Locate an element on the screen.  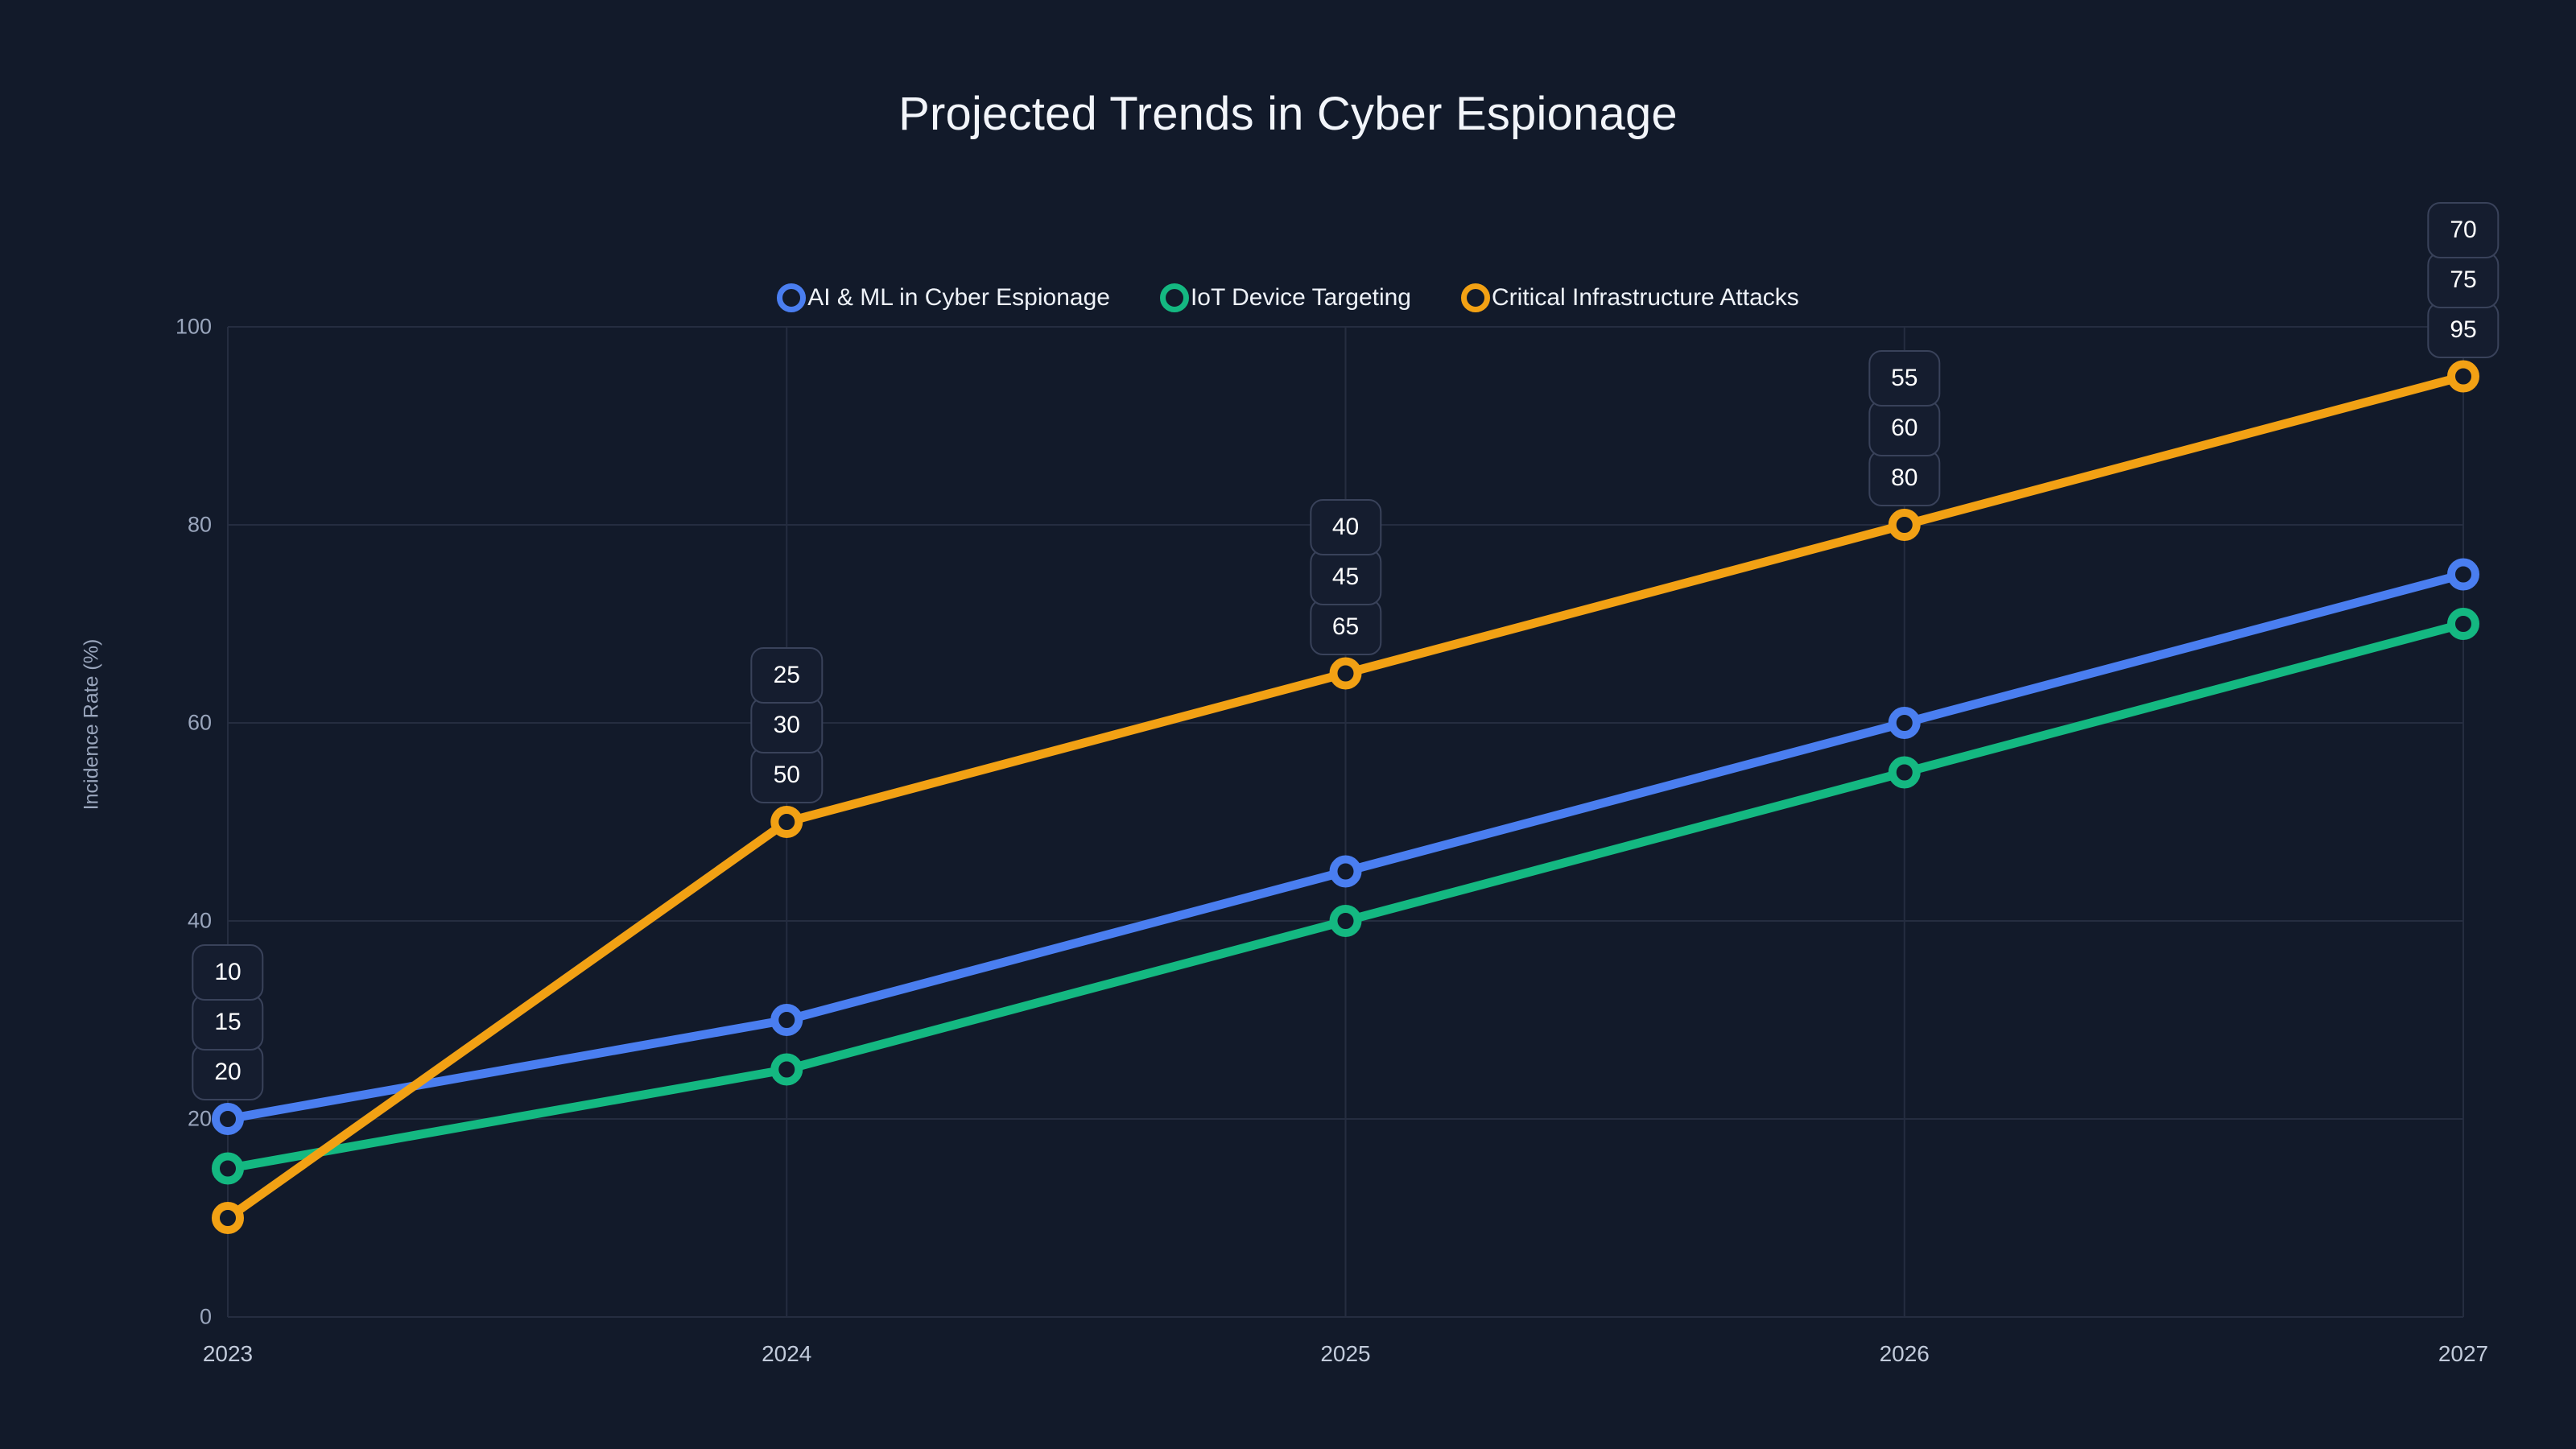
legend-item-critical-infrastructure: Critical Infrastructure Attacks is located at coordinates (1630, 297).